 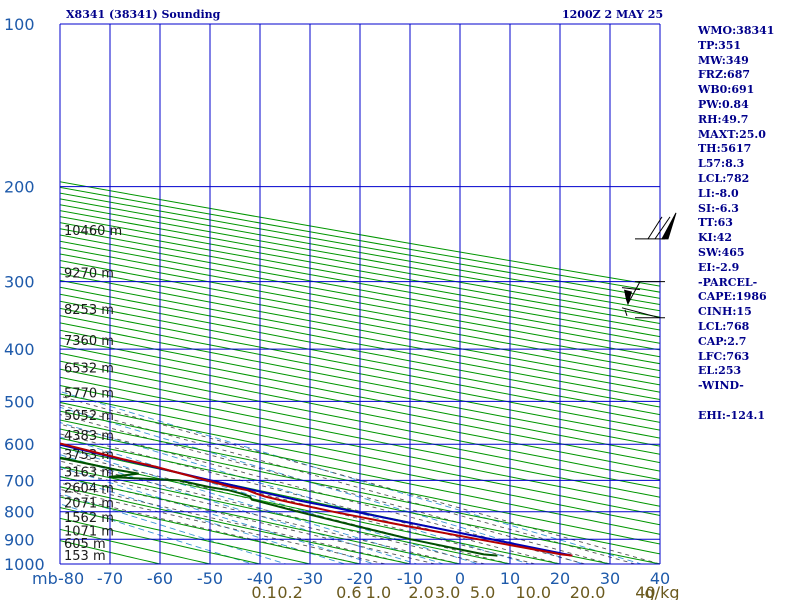 I want to click on stat-line: PW:0.84, so click(x=723, y=104).